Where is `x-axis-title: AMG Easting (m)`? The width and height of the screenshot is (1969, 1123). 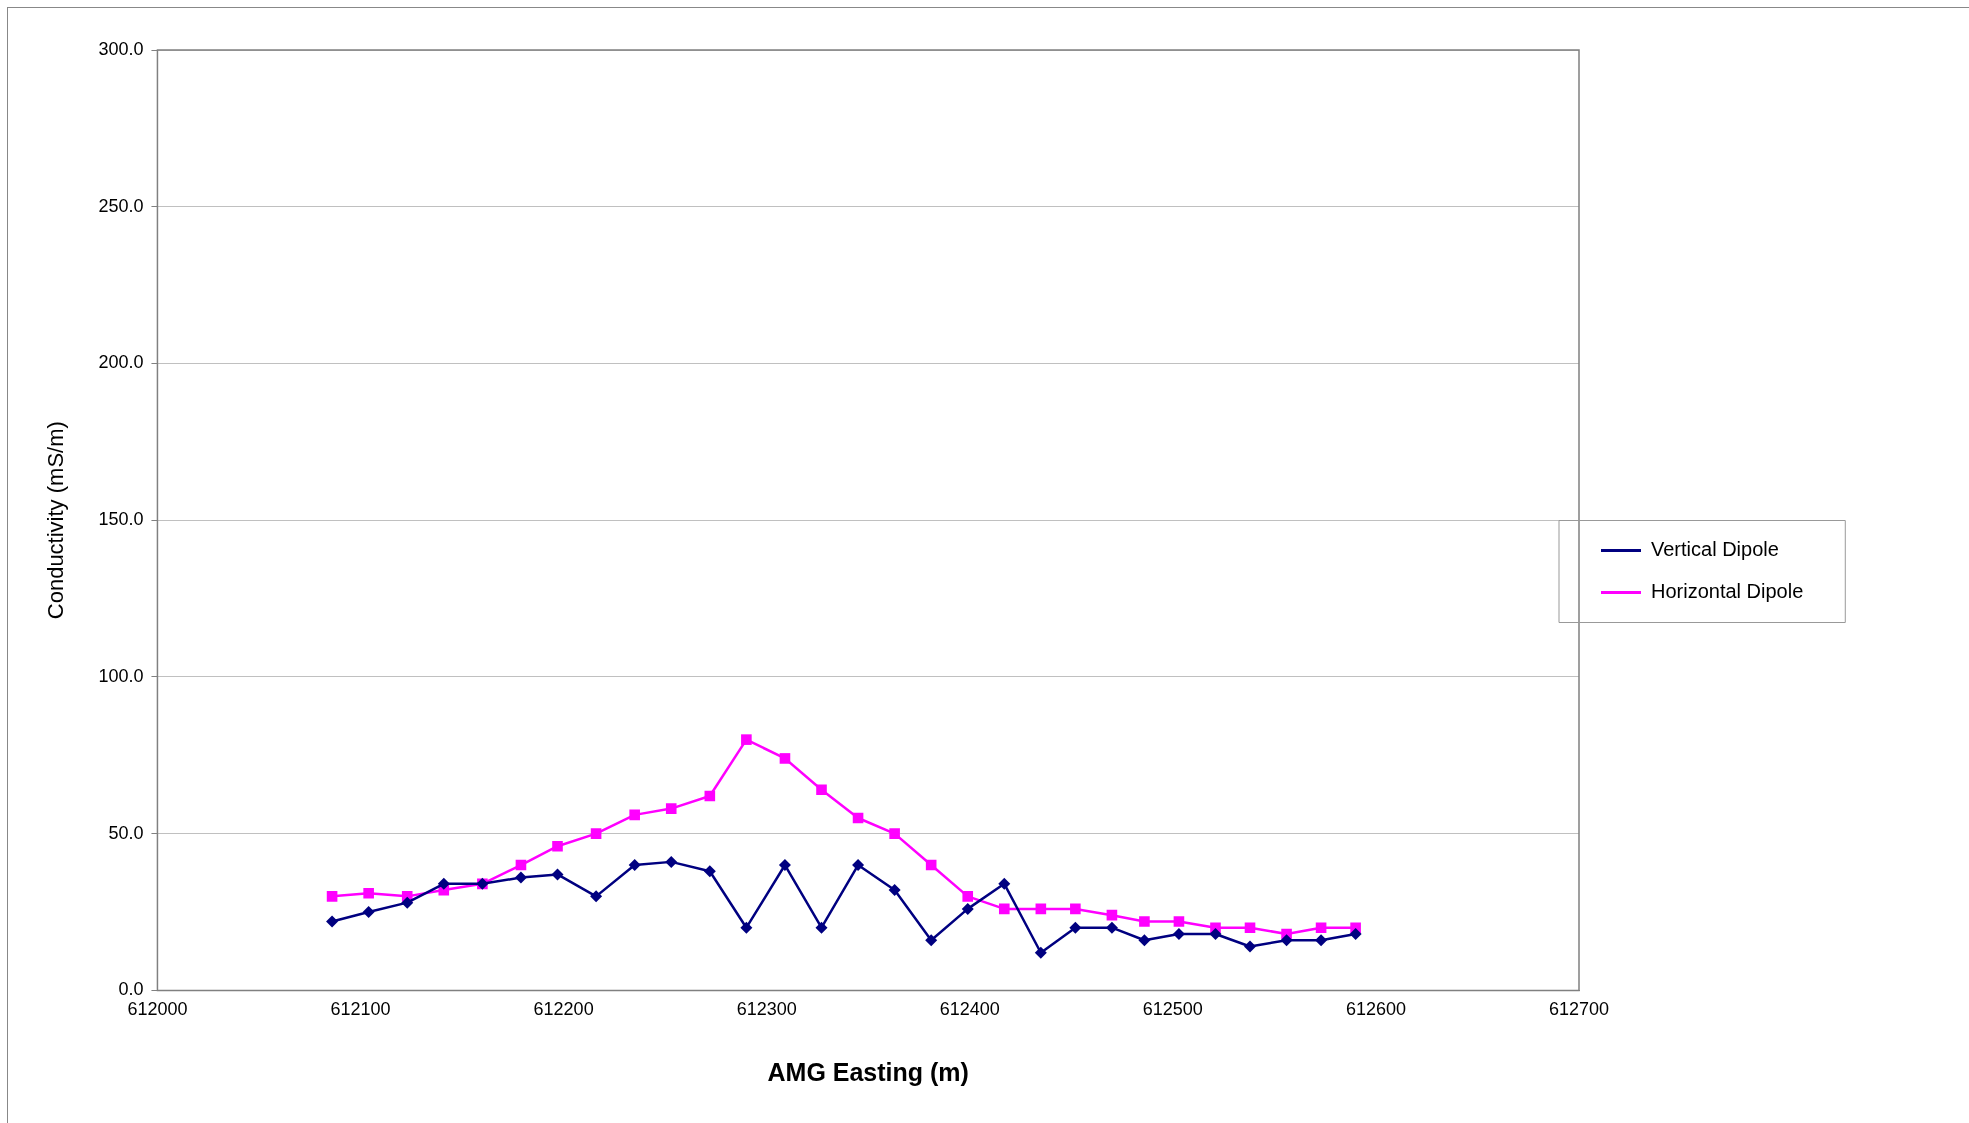 x-axis-title: AMG Easting (m) is located at coordinates (868, 1071).